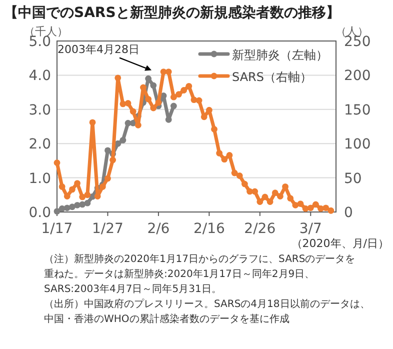 This screenshot has height=349, width=393. Describe the element at coordinates (357, 76) in the screenshot. I see `y2-tick-label: 200` at that location.